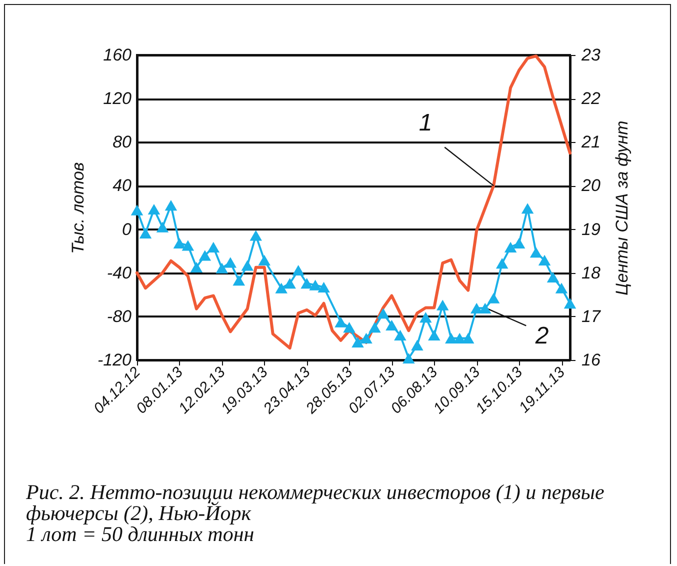  What do you see at coordinates (591, 229) in the screenshot?
I see `y2-tick-label: 19` at bounding box center [591, 229].